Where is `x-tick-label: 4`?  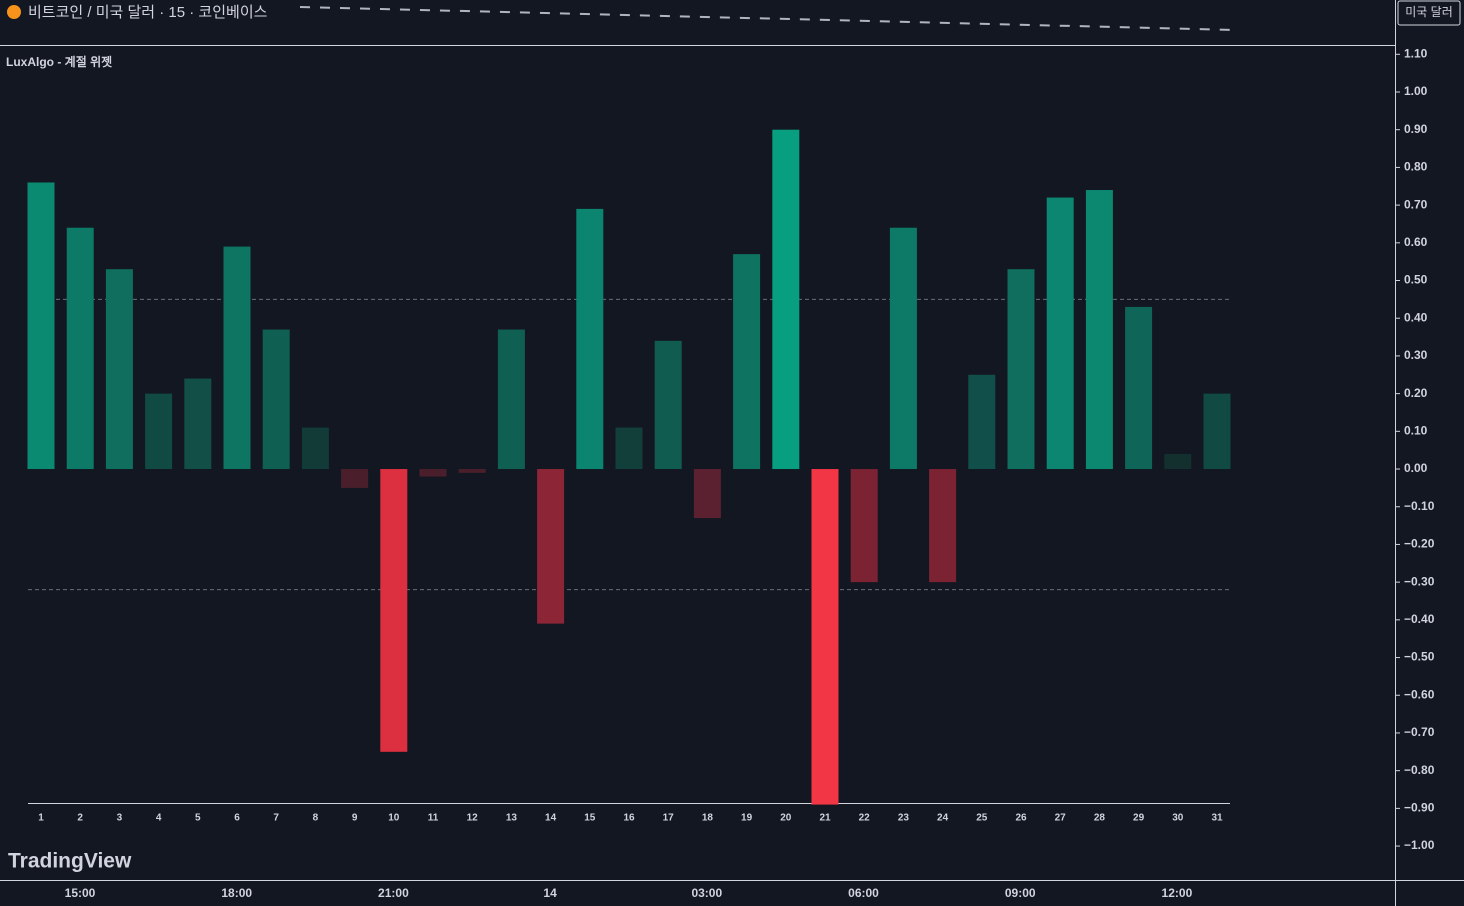 x-tick-label: 4 is located at coordinates (159, 818).